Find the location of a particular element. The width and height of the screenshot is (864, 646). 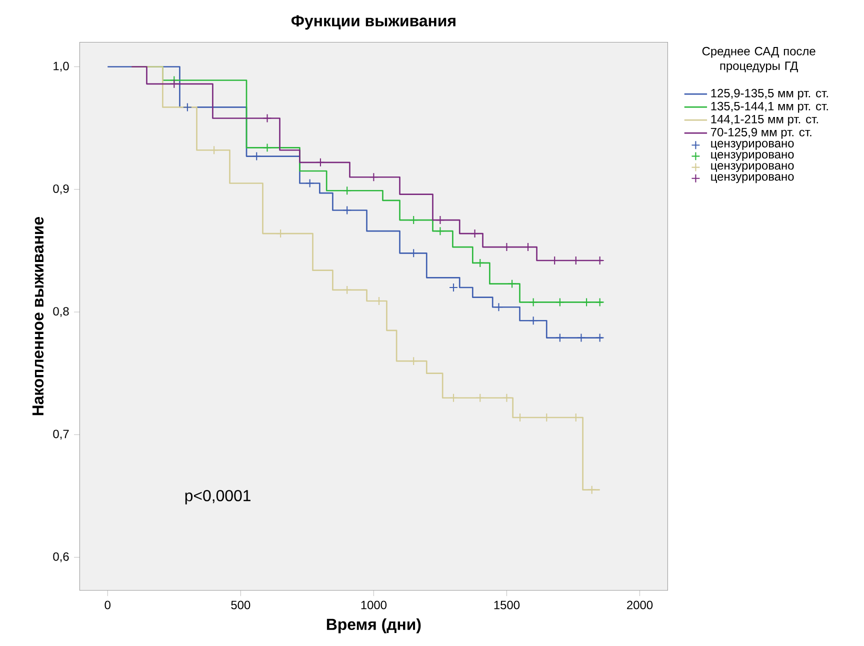

y-tick-label: 0,9 is located at coordinates (61, 189).